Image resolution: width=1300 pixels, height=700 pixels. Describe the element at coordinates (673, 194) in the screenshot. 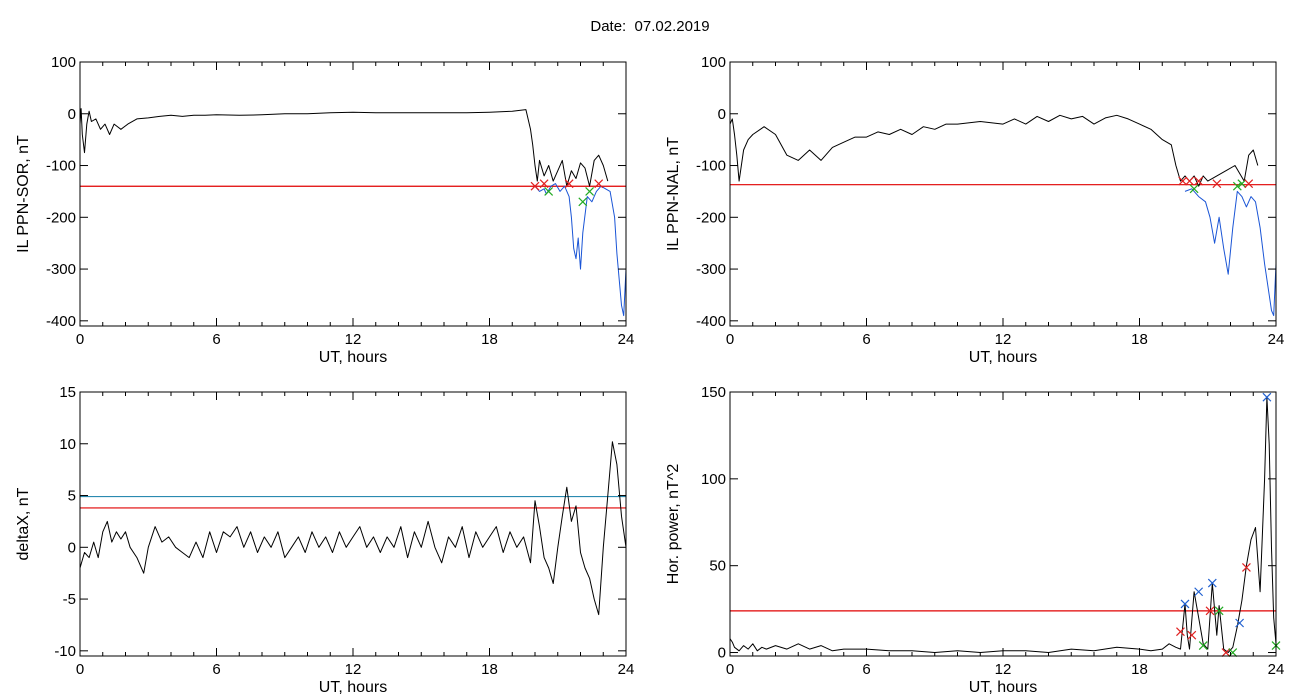

I see `y-axis-label: IL PPN-NAL, nT` at that location.